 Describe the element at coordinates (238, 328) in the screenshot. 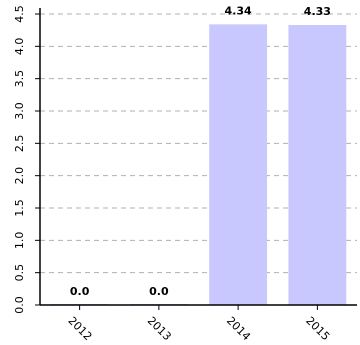

I see `x-tick-label: 2014` at that location.